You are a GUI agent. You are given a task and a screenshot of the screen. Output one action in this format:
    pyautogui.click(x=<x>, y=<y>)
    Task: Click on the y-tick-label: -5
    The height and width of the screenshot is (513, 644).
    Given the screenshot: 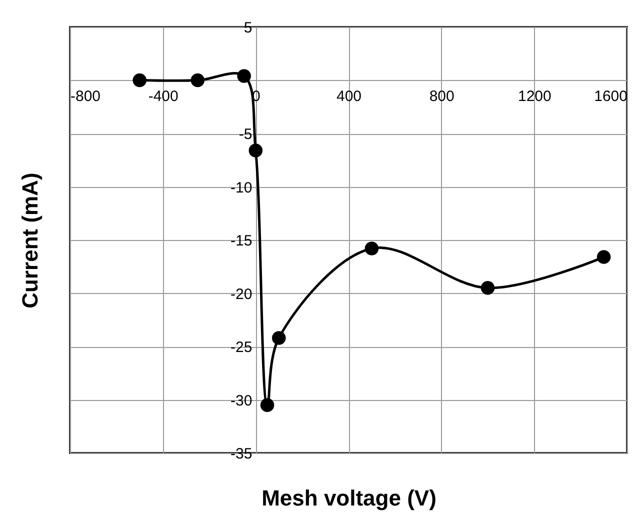 What is the action you would take?
    pyautogui.click(x=245, y=134)
    